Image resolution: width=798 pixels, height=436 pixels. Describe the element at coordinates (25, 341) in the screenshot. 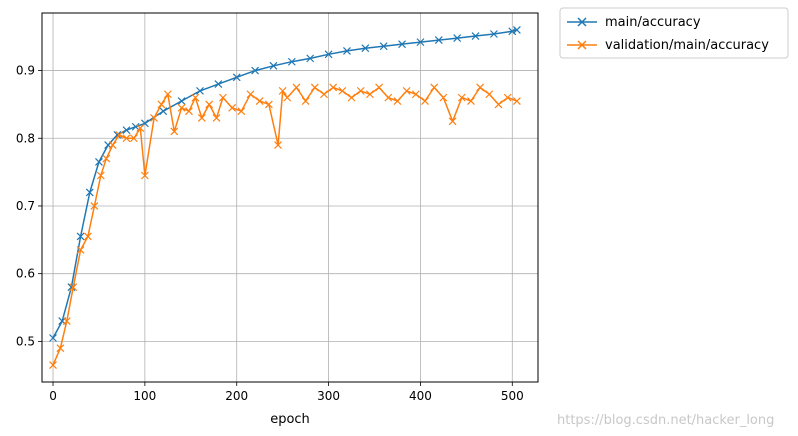

I see `y-tick-label: 0.5` at that location.